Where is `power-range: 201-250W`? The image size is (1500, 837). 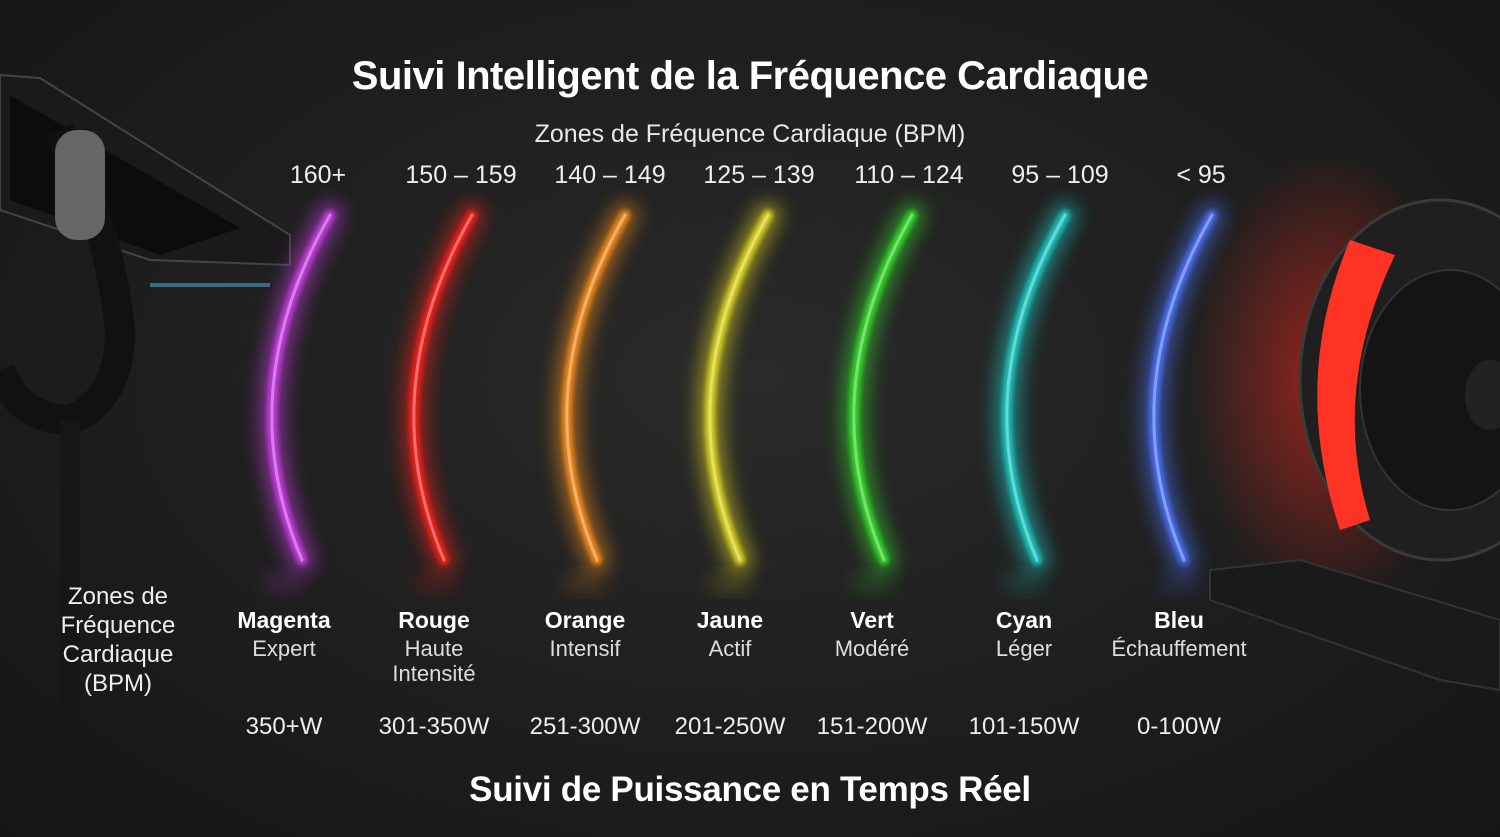 power-range: 201-250W is located at coordinates (730, 726).